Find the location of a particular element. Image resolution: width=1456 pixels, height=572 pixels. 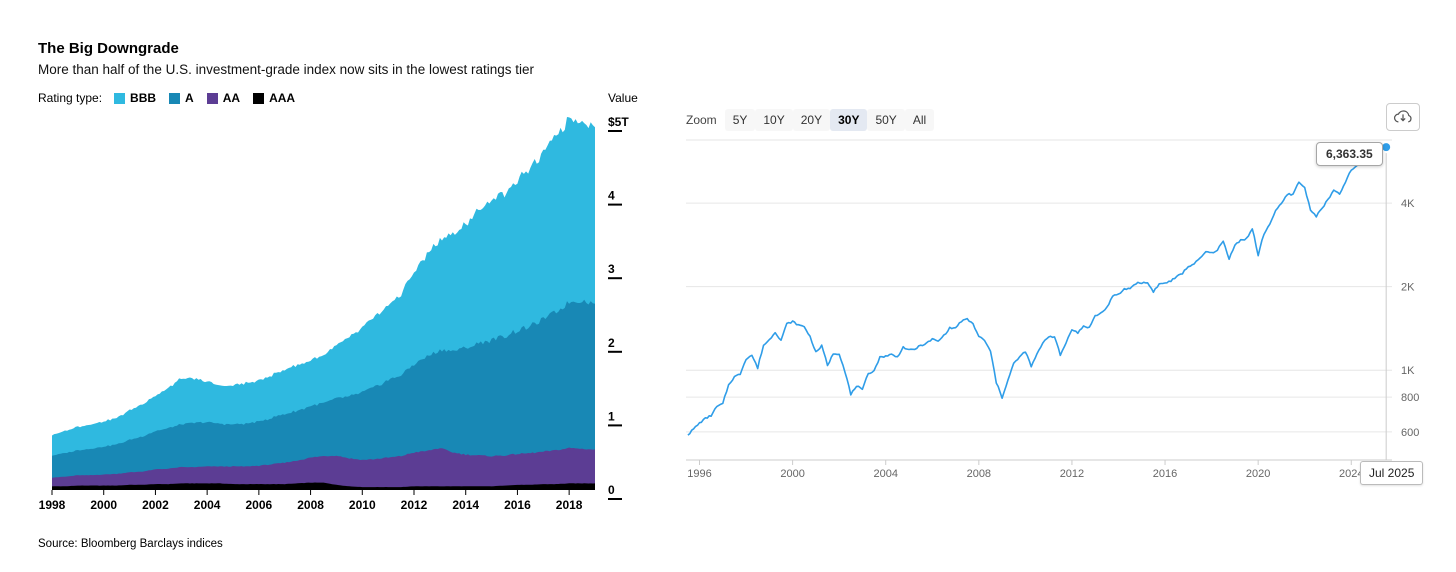

legend-item-aaa: AAA is located at coordinates (274, 98).